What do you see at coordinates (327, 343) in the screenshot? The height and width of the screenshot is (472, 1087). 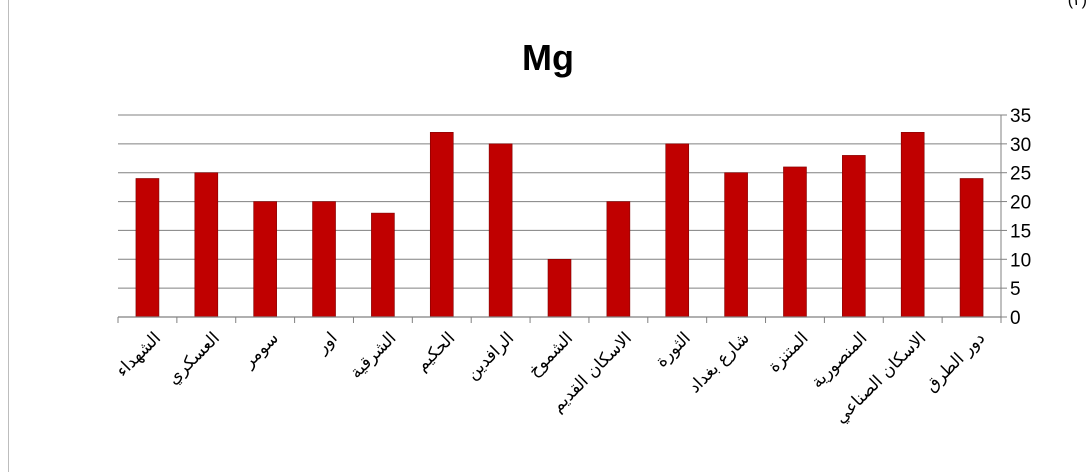 I see `x-tick-label: اور` at bounding box center [327, 343].